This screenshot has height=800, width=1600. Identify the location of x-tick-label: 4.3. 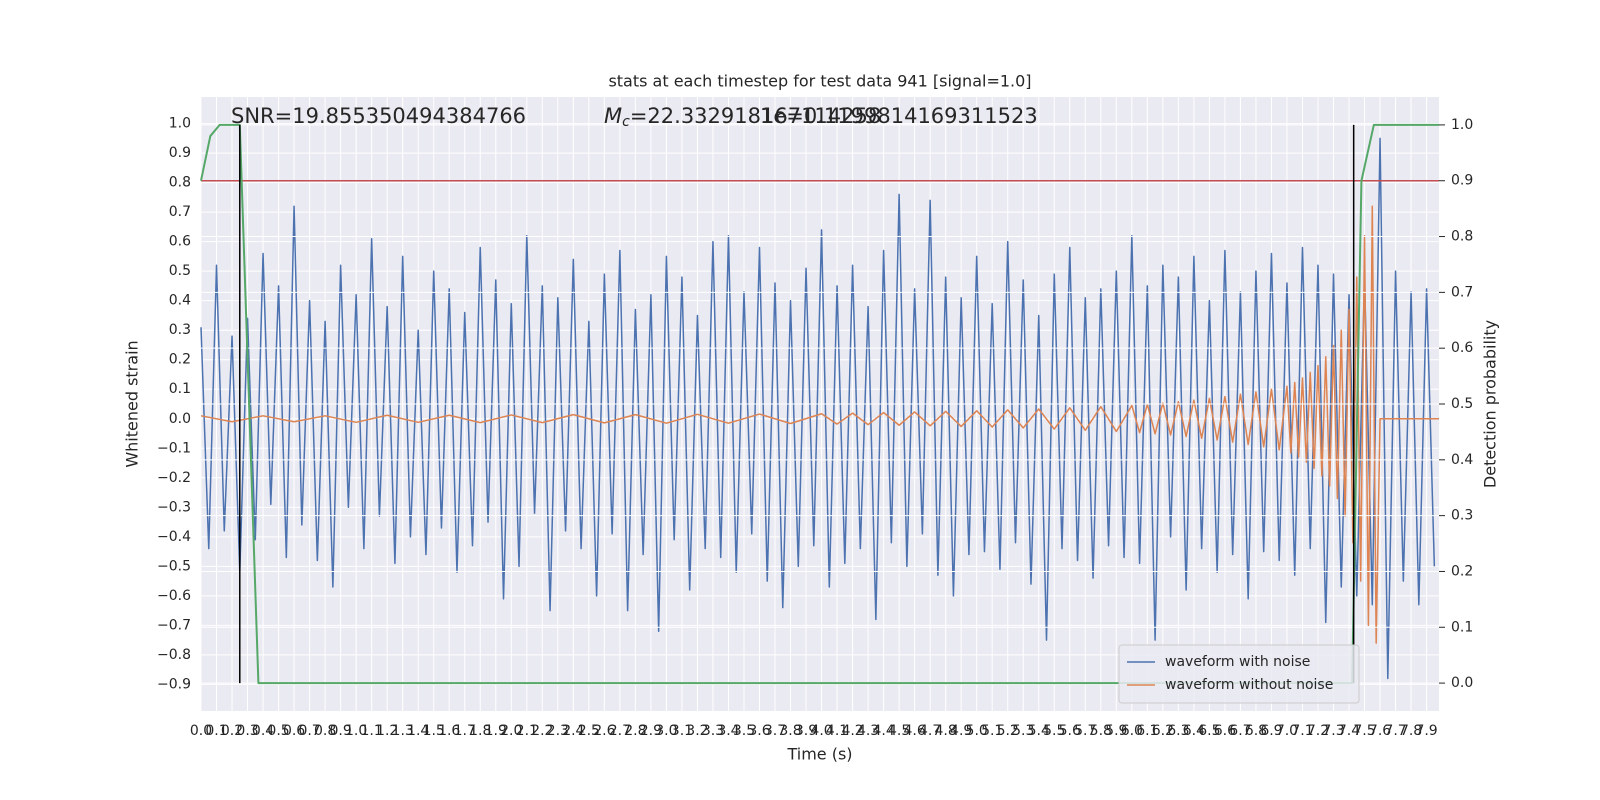
(868, 731).